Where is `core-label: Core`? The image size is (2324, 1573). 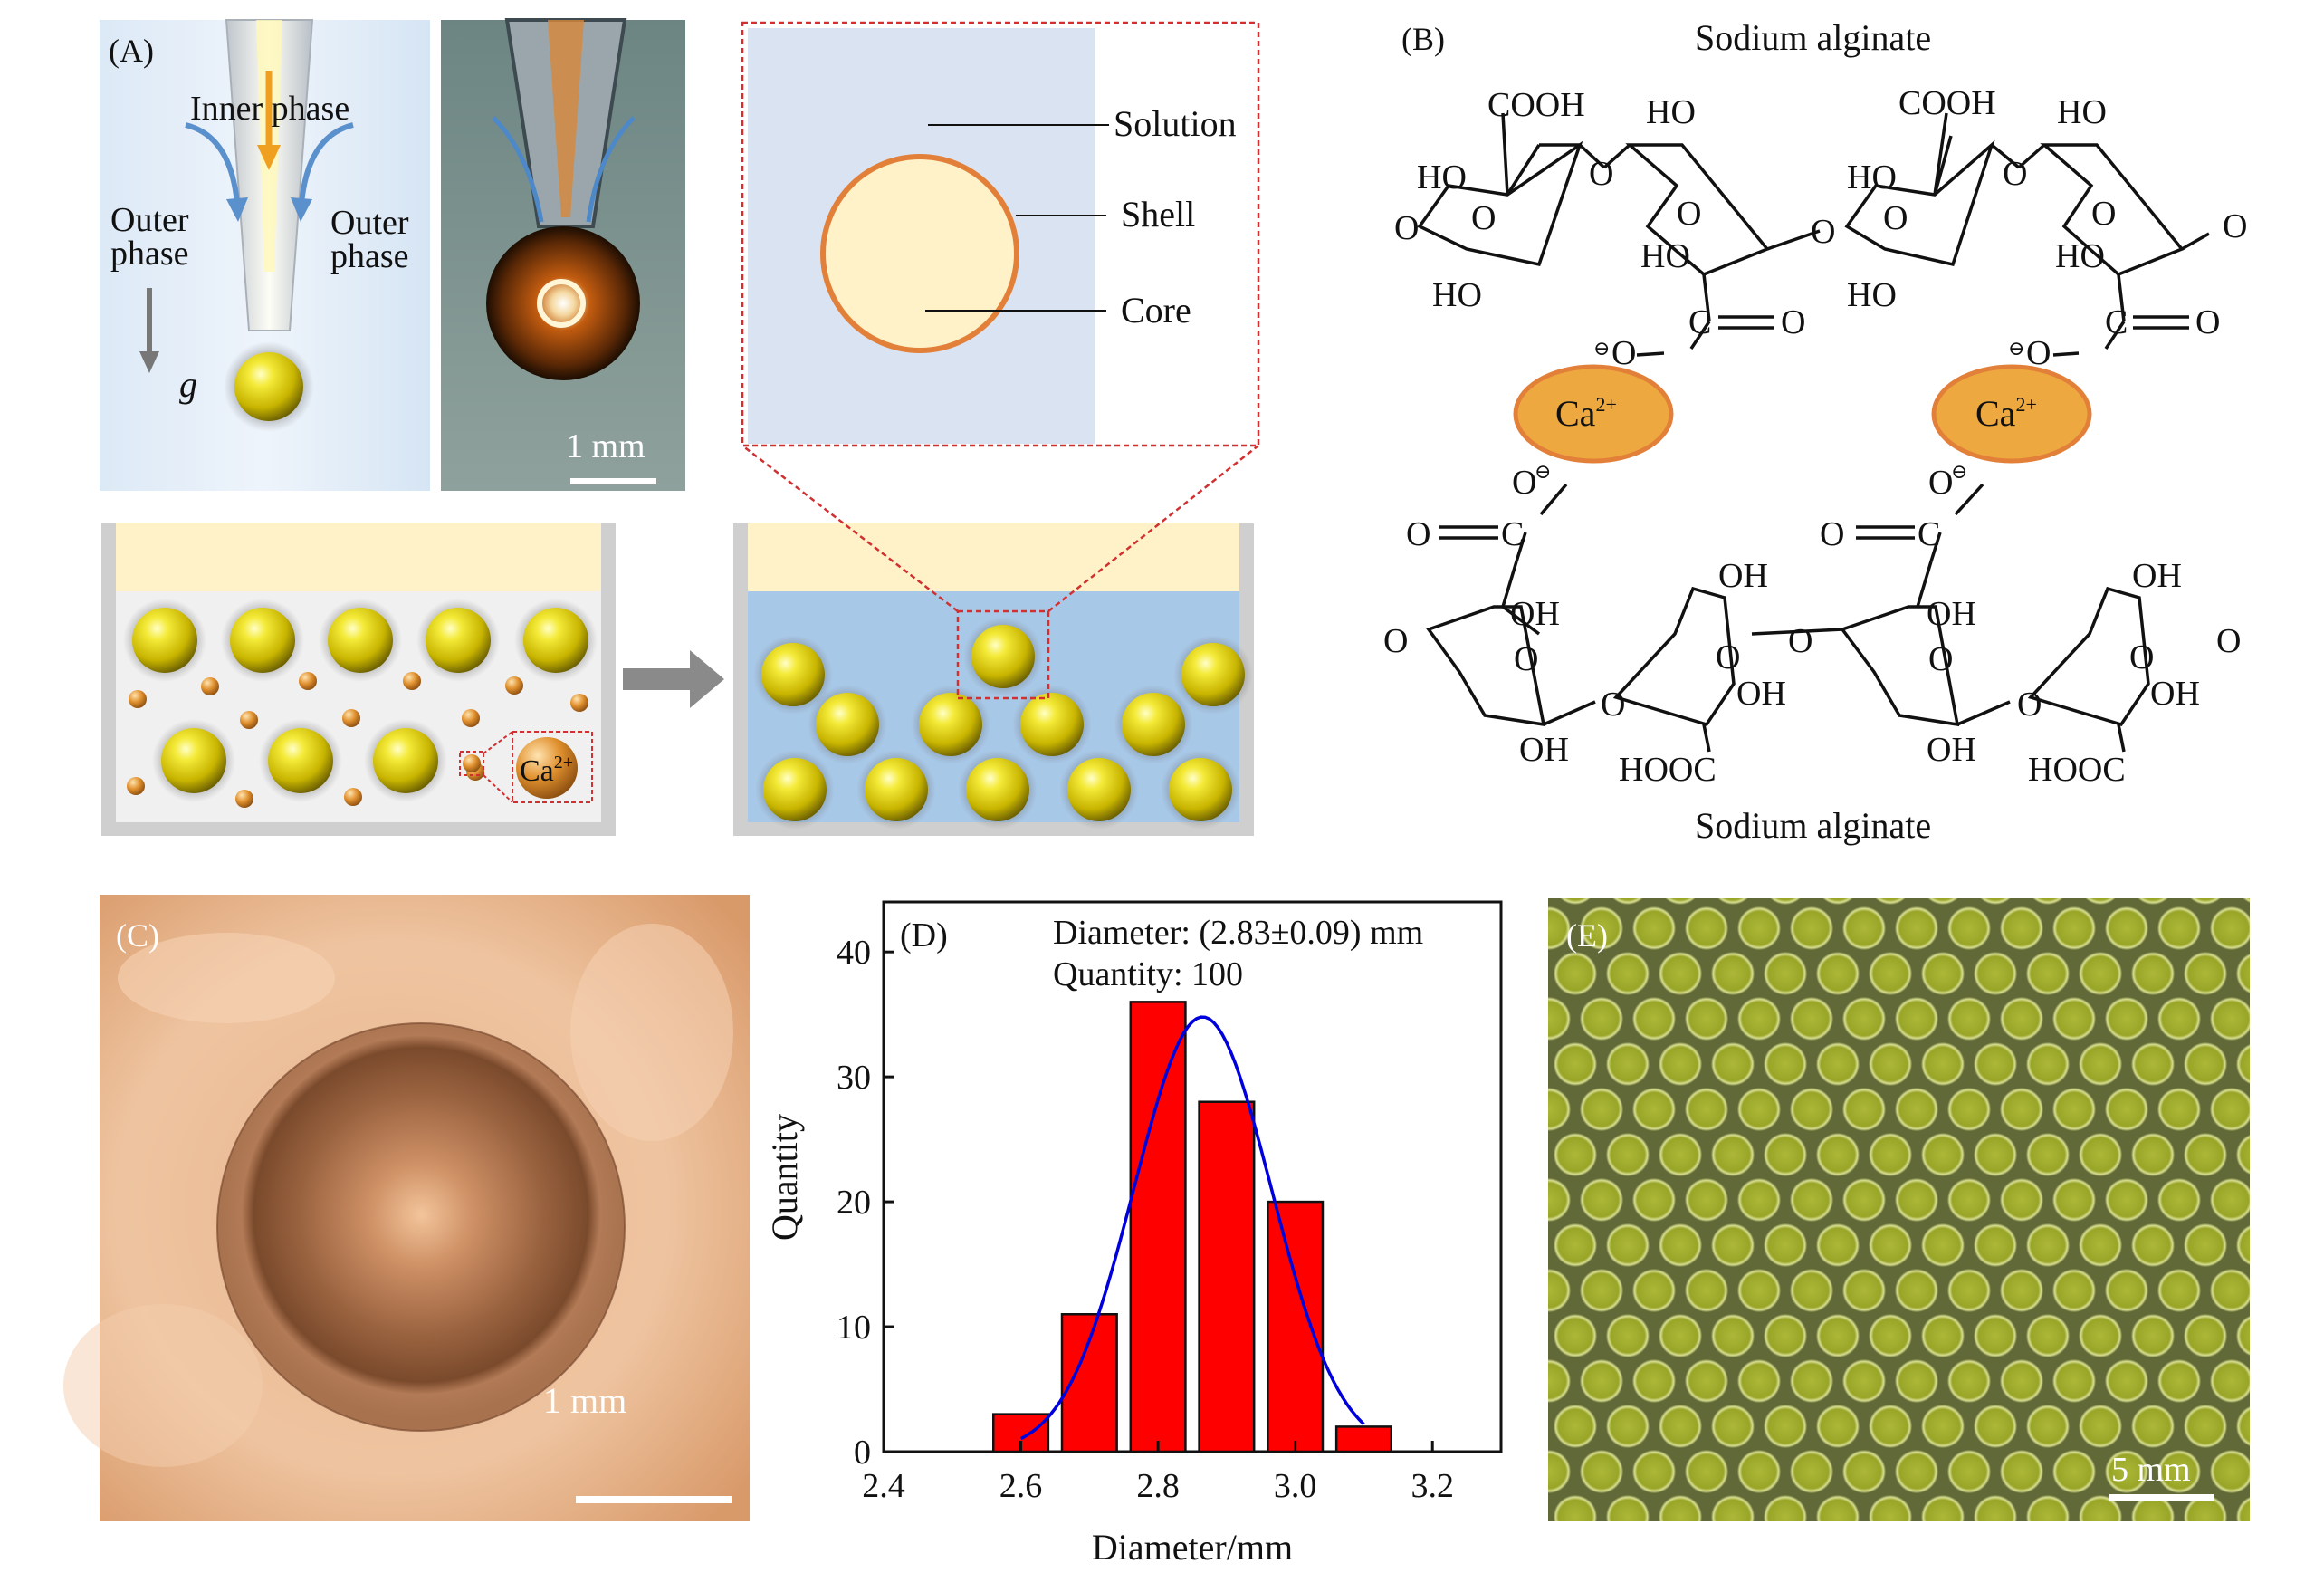 core-label: Core is located at coordinates (1156, 310).